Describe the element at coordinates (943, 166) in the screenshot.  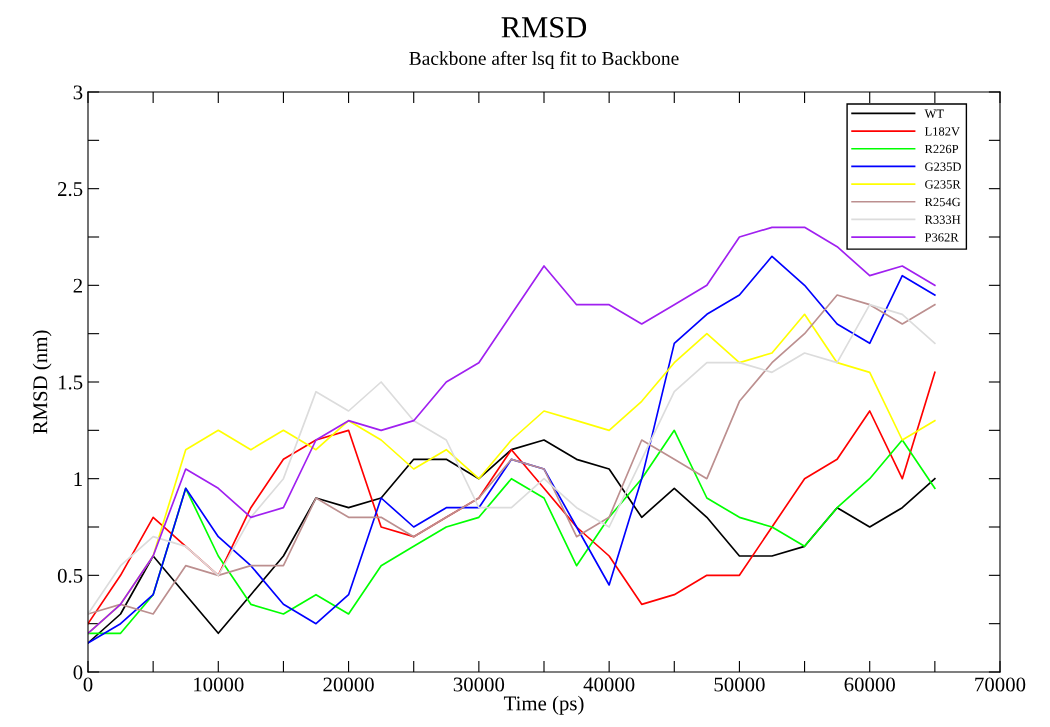
I see `legend-label: G235D` at that location.